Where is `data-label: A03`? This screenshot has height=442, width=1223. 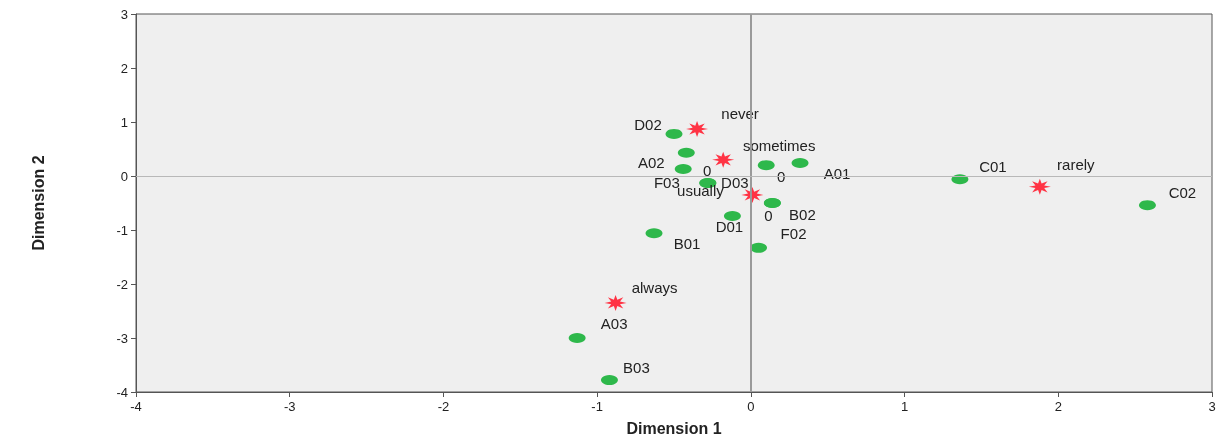 data-label: A03 is located at coordinates (614, 323).